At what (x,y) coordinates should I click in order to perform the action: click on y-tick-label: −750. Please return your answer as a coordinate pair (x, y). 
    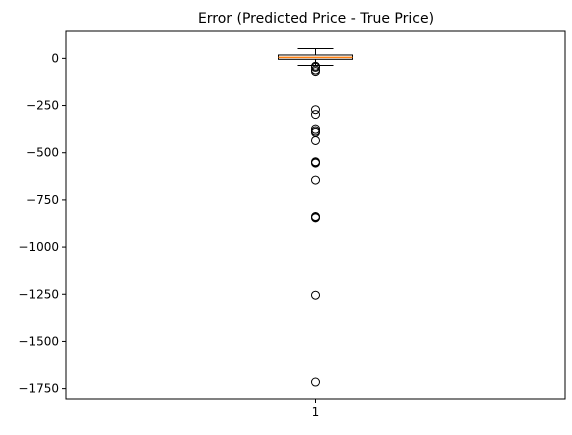
    Looking at the image, I should click on (42, 200).